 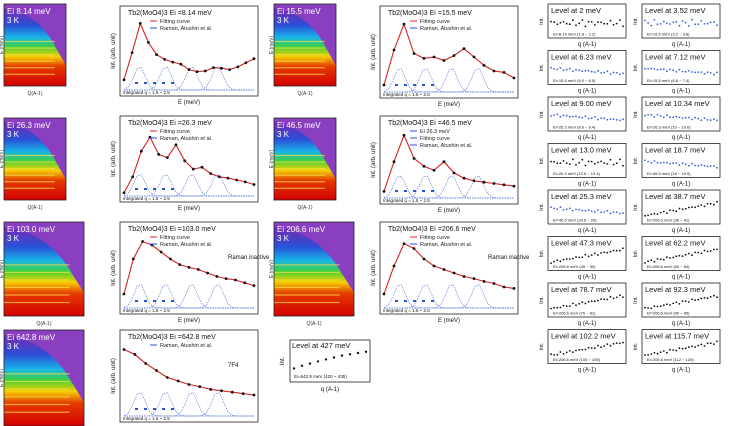 I want to click on spectrum-title: Tb2(MoO4)3 Ei =8.14 meV, so click(x=170, y=13).